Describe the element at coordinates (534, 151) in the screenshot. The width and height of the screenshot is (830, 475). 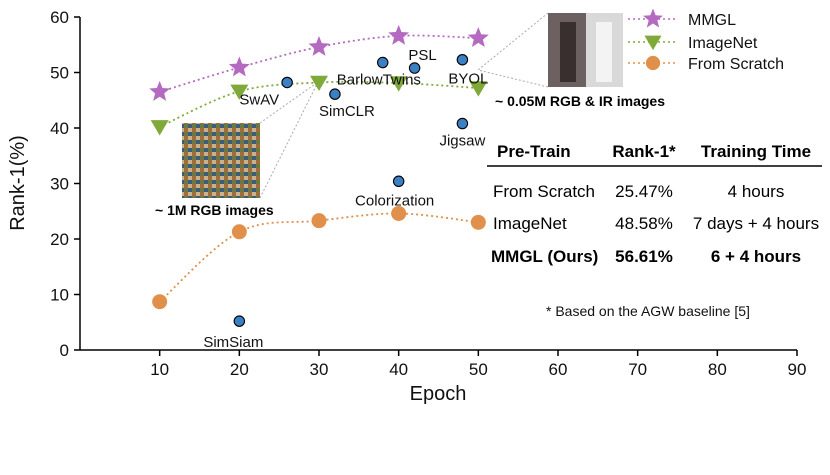
I see `table-header-pretrain: Pre-Train` at that location.